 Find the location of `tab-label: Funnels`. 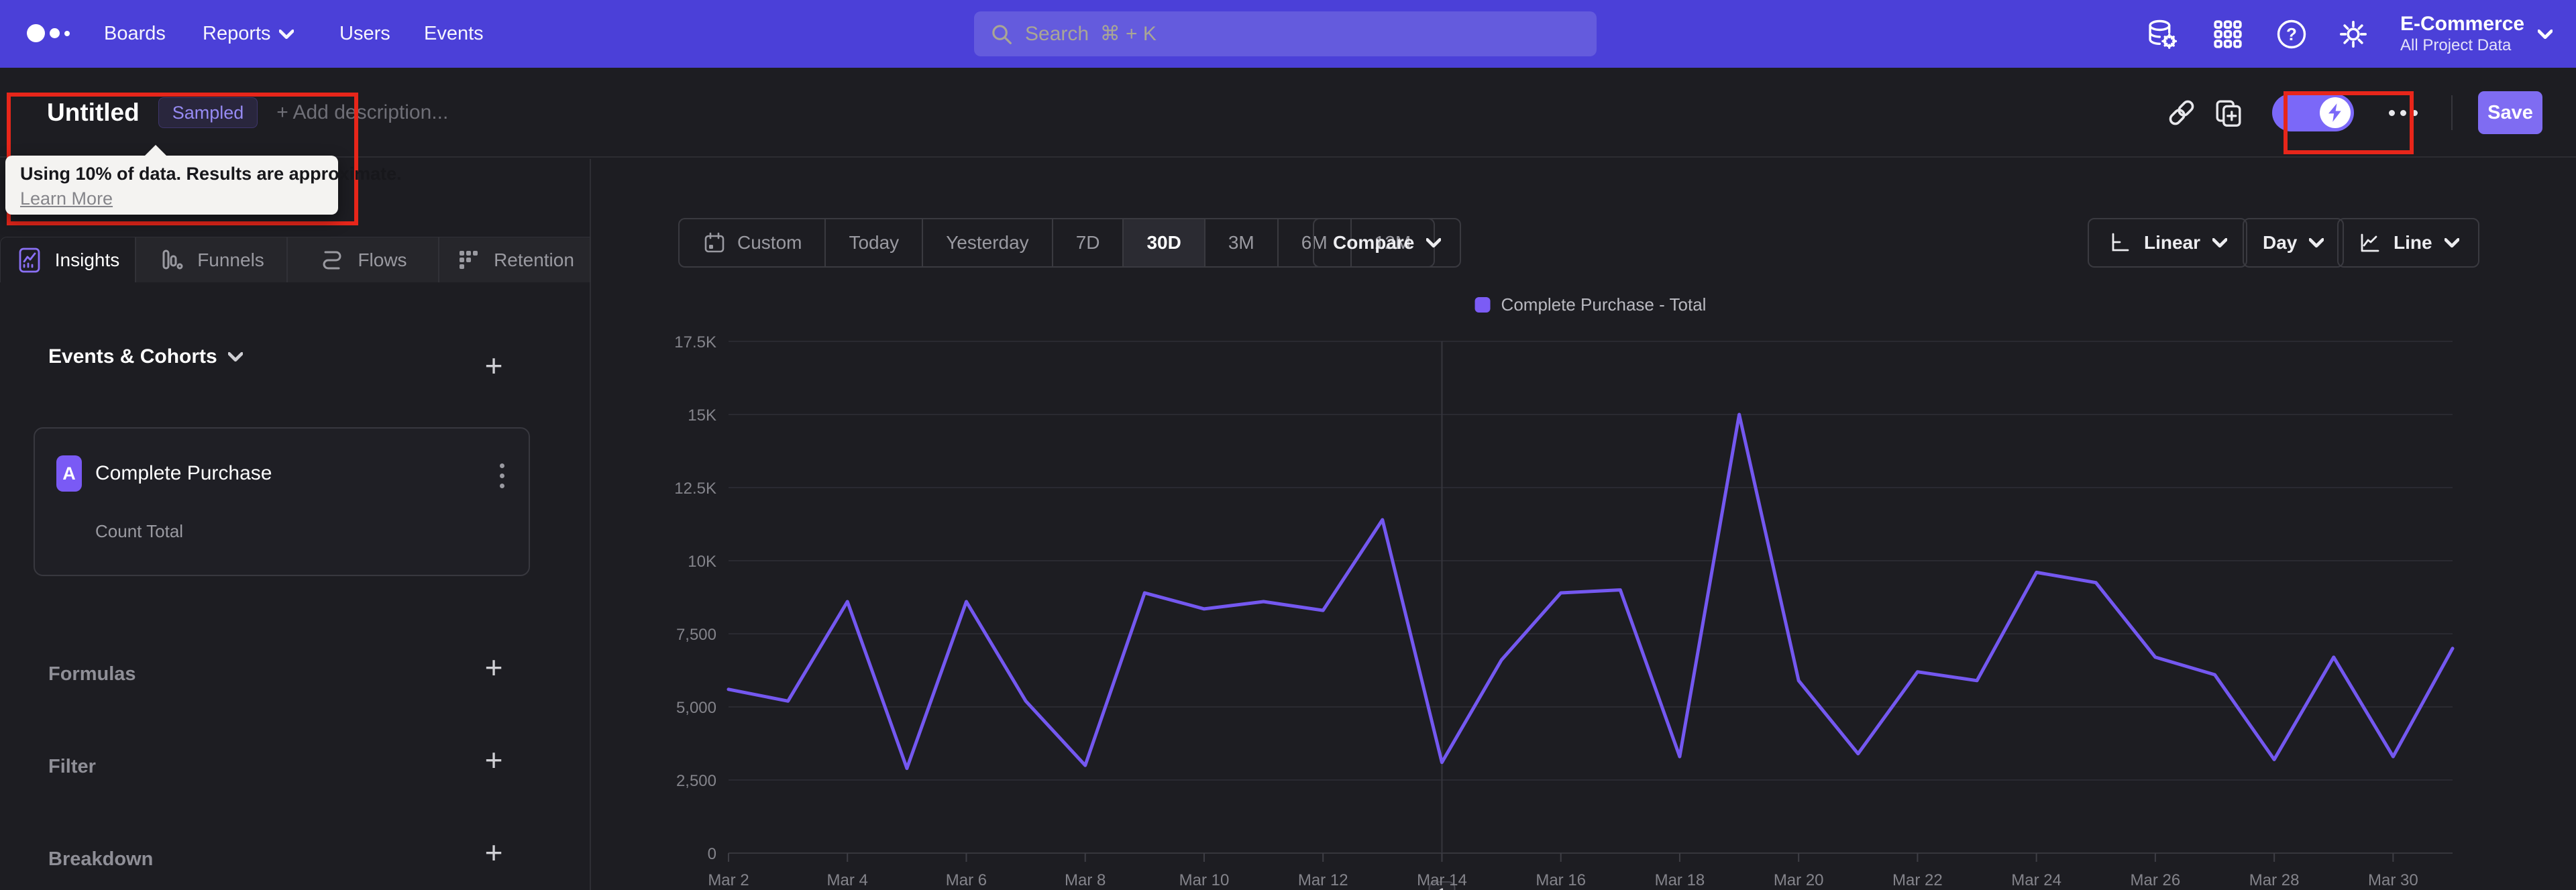

tab-label: Funnels is located at coordinates (230, 259).